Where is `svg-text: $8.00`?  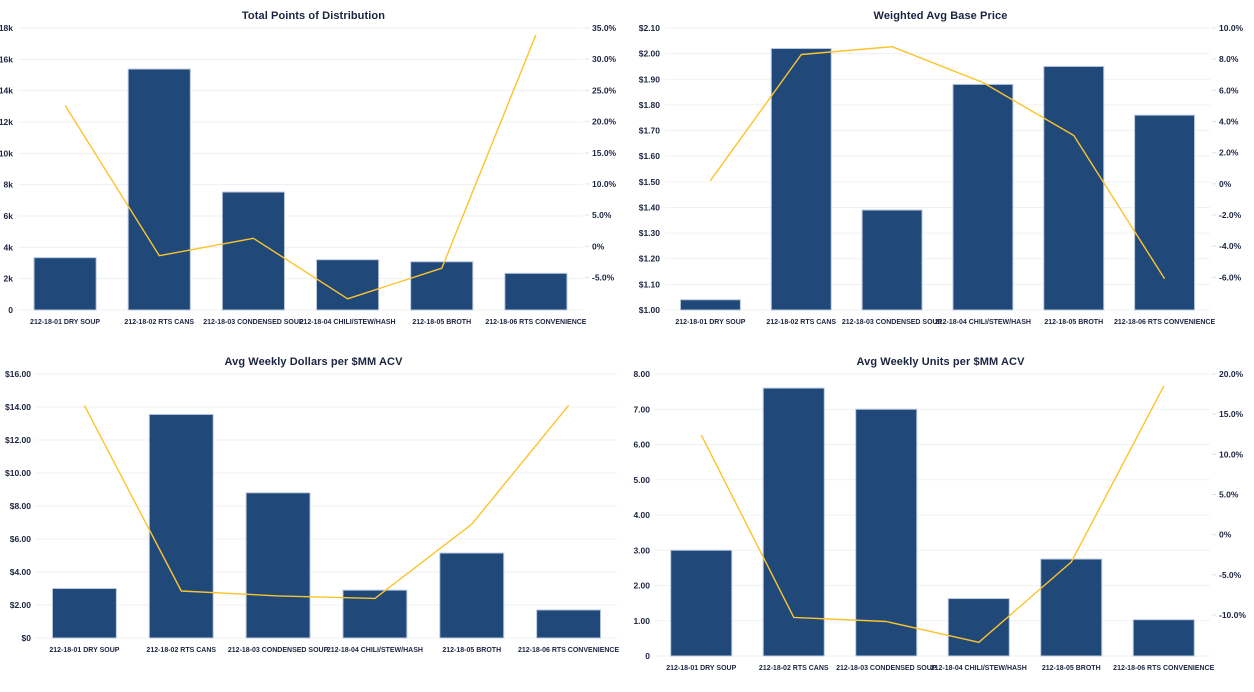
svg-text: $8.00 is located at coordinates (21, 506).